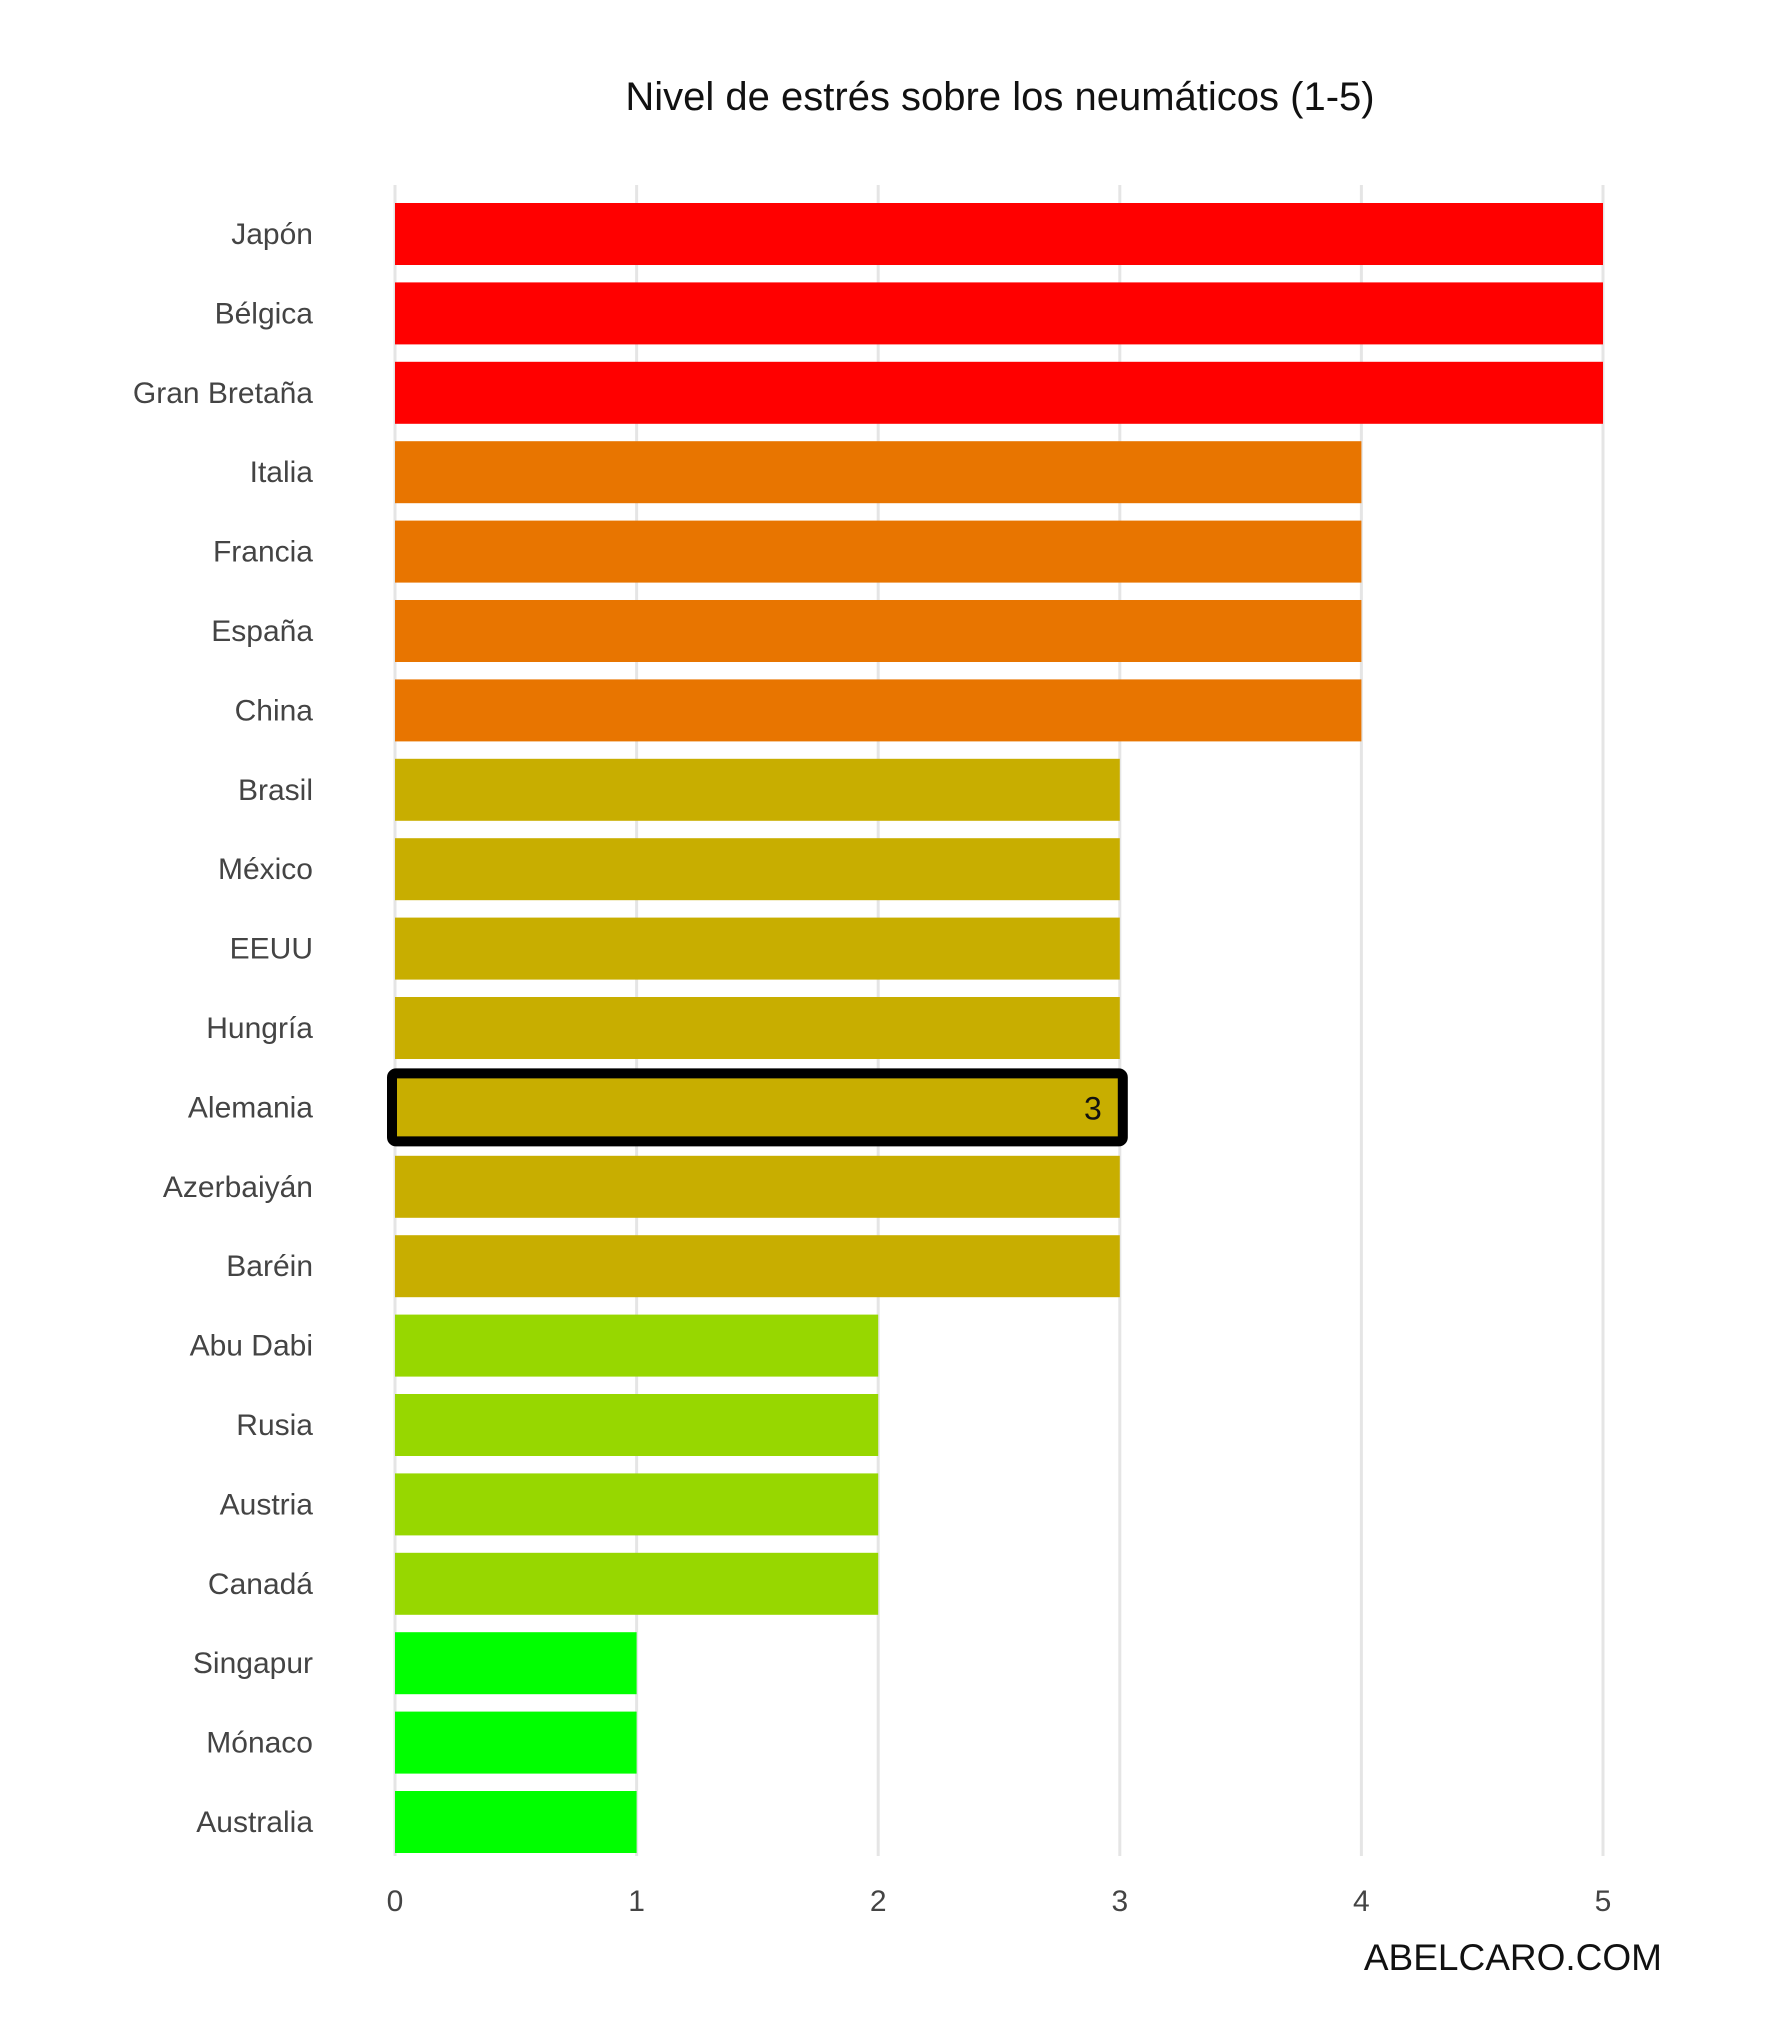  What do you see at coordinates (223, 393) in the screenshot?
I see `category-label: Gran Bretaña` at bounding box center [223, 393].